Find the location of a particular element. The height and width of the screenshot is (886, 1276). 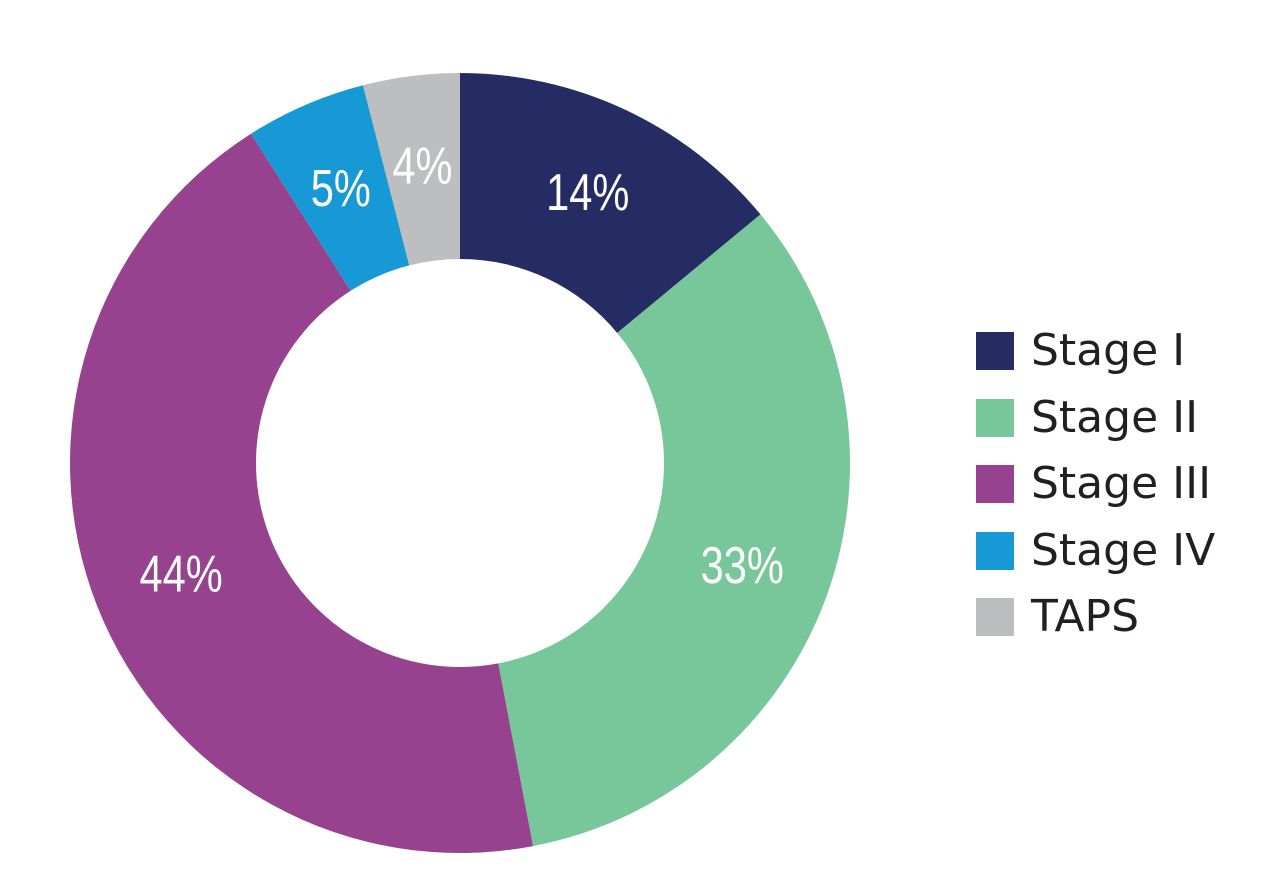

slice-label-stage-iv: 5% is located at coordinates (341, 187).